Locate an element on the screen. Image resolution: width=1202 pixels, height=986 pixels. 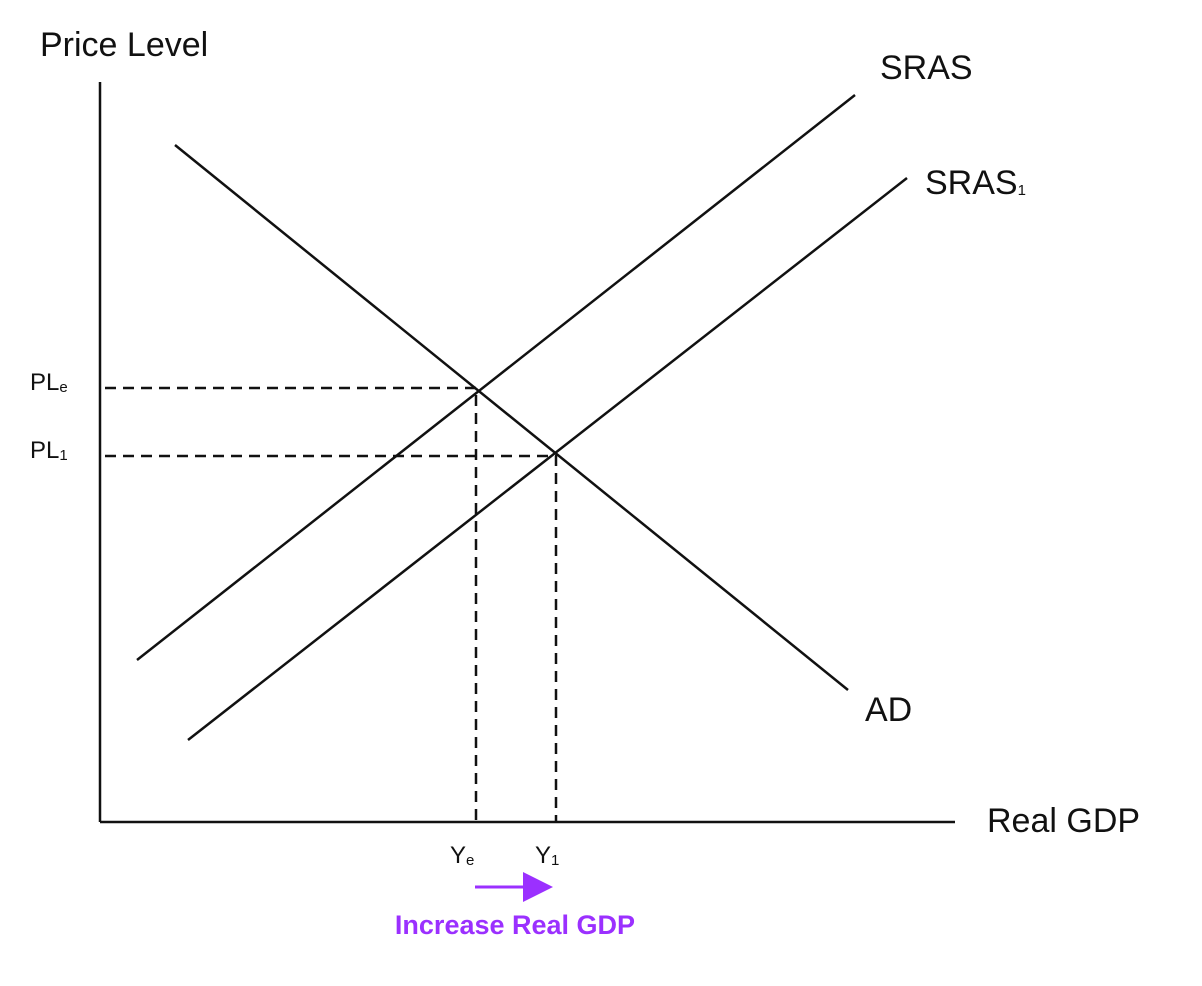
curve-label: AD is located at coordinates (888, 710).